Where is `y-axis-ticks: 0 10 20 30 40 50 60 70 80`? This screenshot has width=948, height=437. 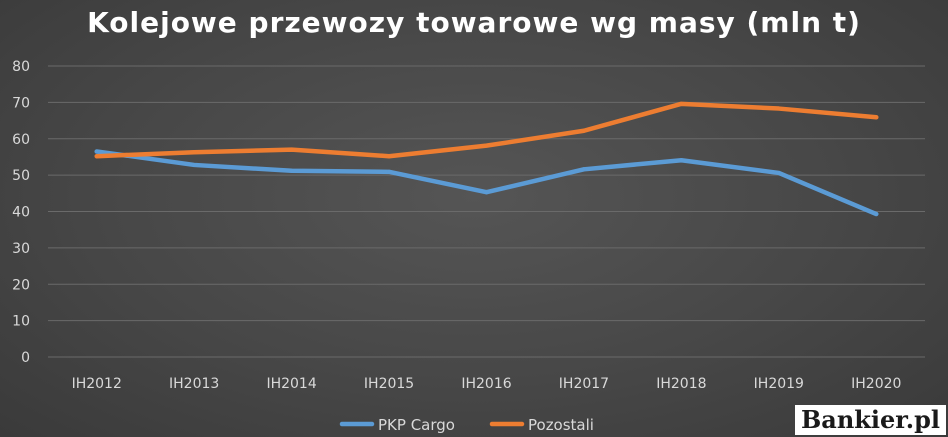
y-axis-ticks: 0 10 20 30 40 50 60 70 80 is located at coordinates (21, 212).